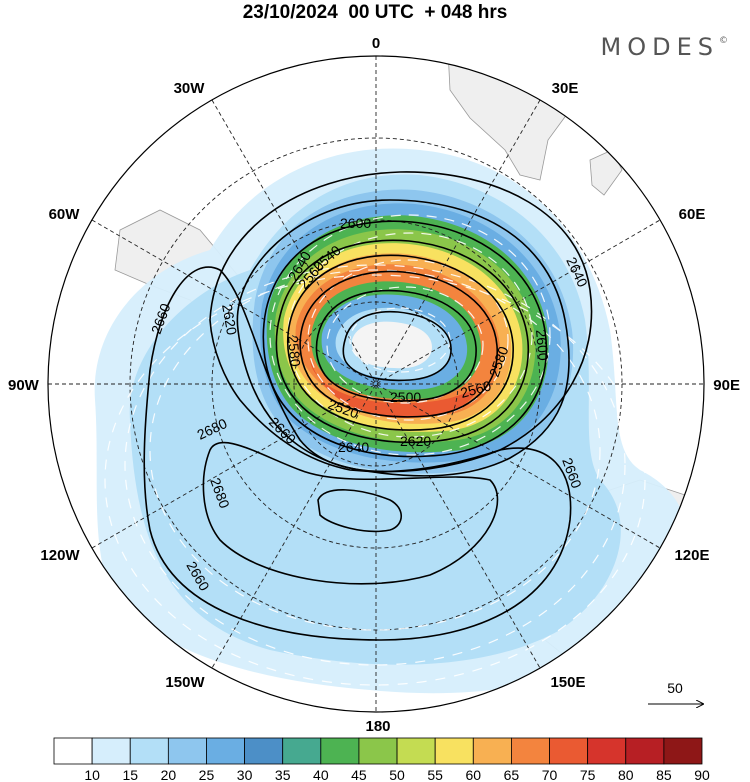 The image size is (750, 782). Describe the element at coordinates (659, 47) in the screenshot. I see `brand-text: MODES` at that location.